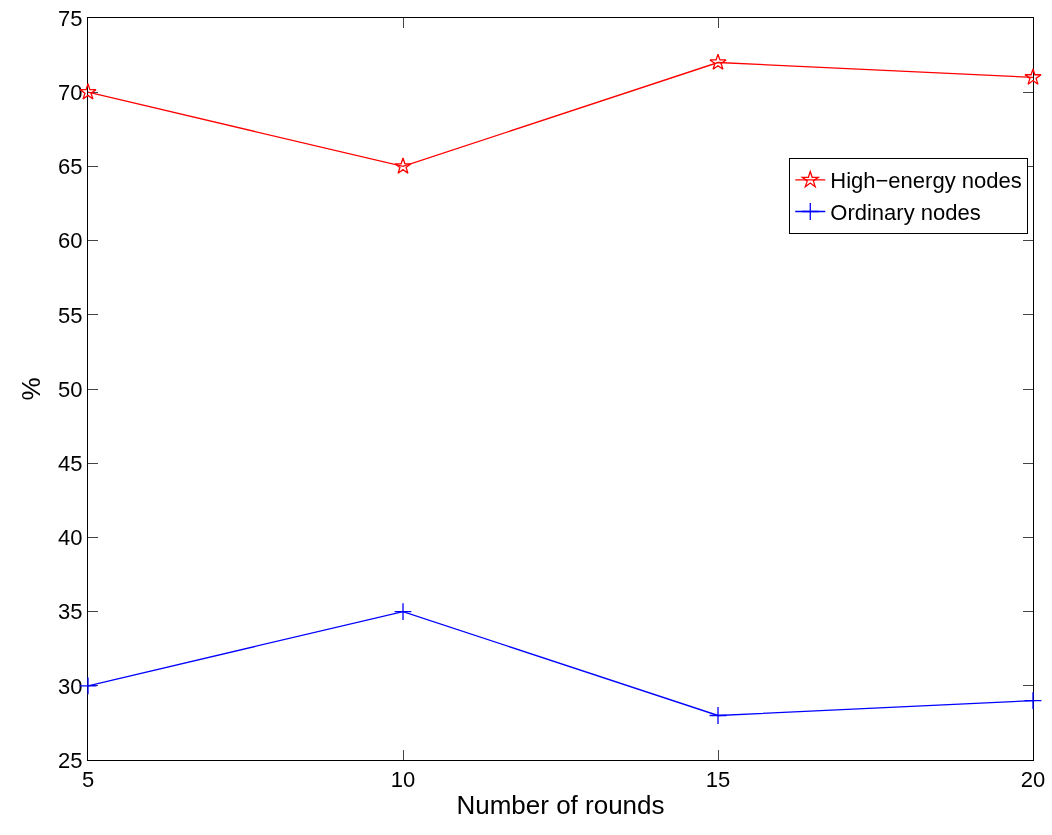  Describe the element at coordinates (905, 213) in the screenshot. I see `legend-label: Ordinary nodes` at that location.